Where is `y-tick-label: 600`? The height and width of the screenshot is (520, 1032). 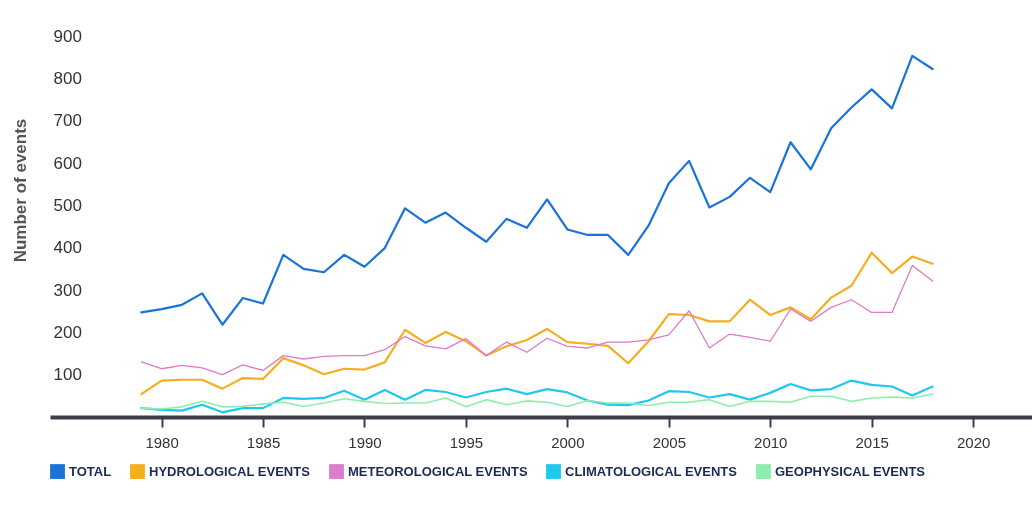 y-tick-label: 600 is located at coordinates (67, 163).